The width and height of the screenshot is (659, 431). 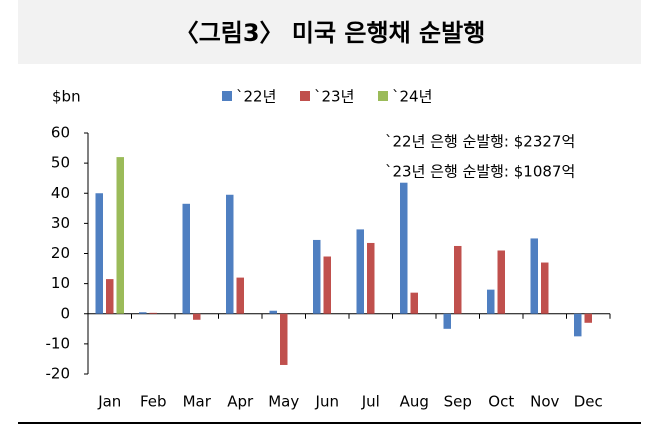 What do you see at coordinates (414, 402) in the screenshot?
I see `x-tick-label: Aug` at bounding box center [414, 402].